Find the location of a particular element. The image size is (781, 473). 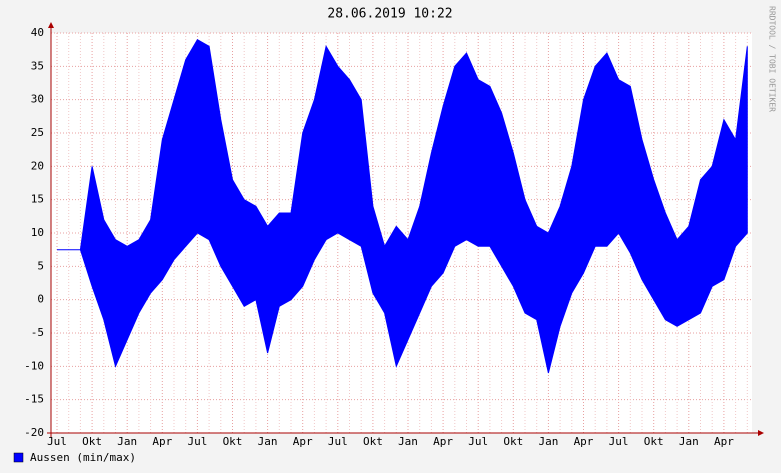

watermark: RRDTOOL / TOBI OETIKER is located at coordinates (772, 59).